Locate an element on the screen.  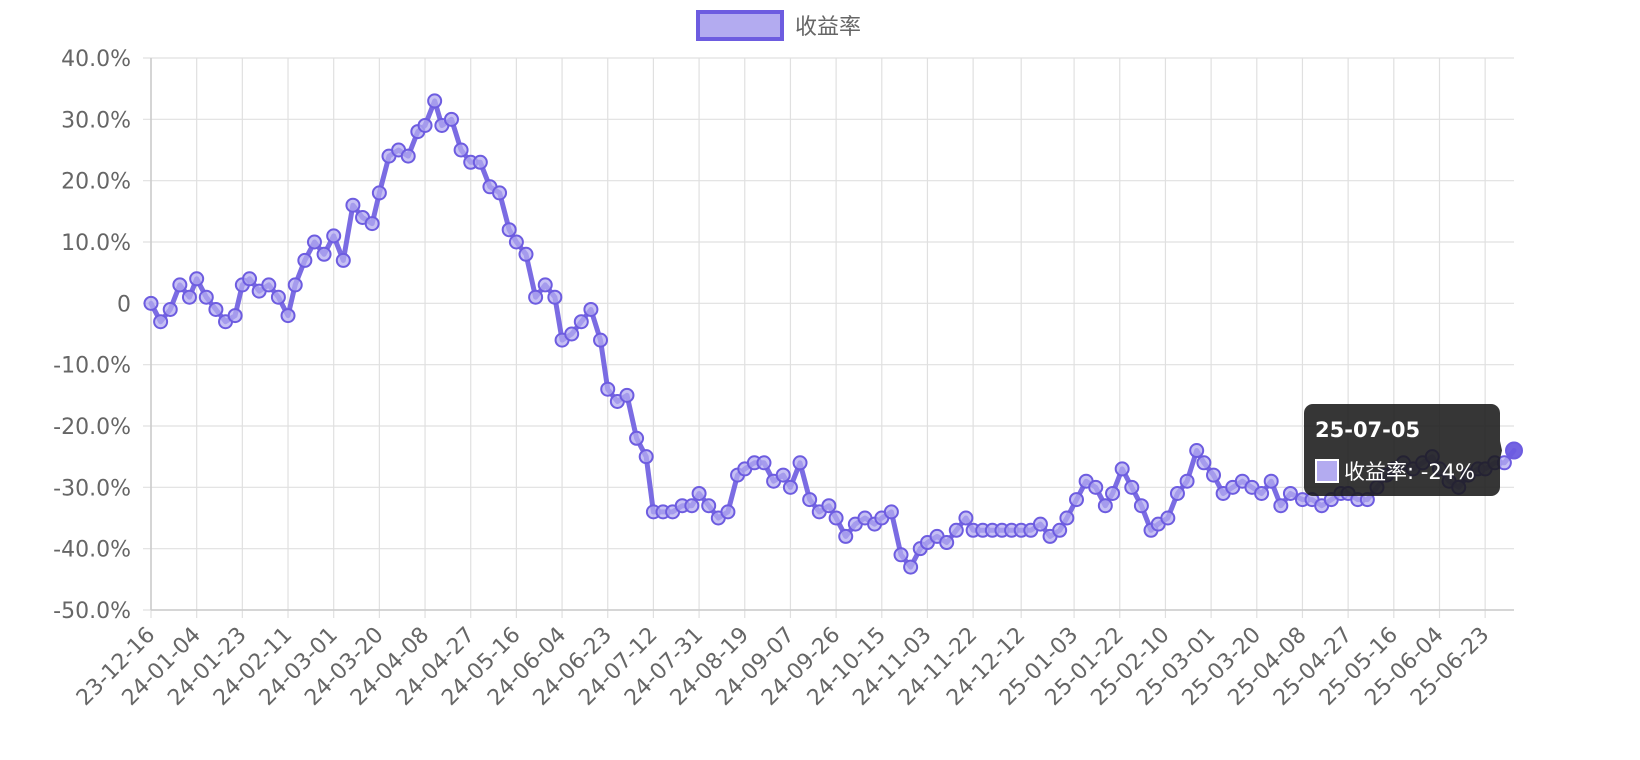
y-tick-label: -20.0% is located at coordinates (92, 427).